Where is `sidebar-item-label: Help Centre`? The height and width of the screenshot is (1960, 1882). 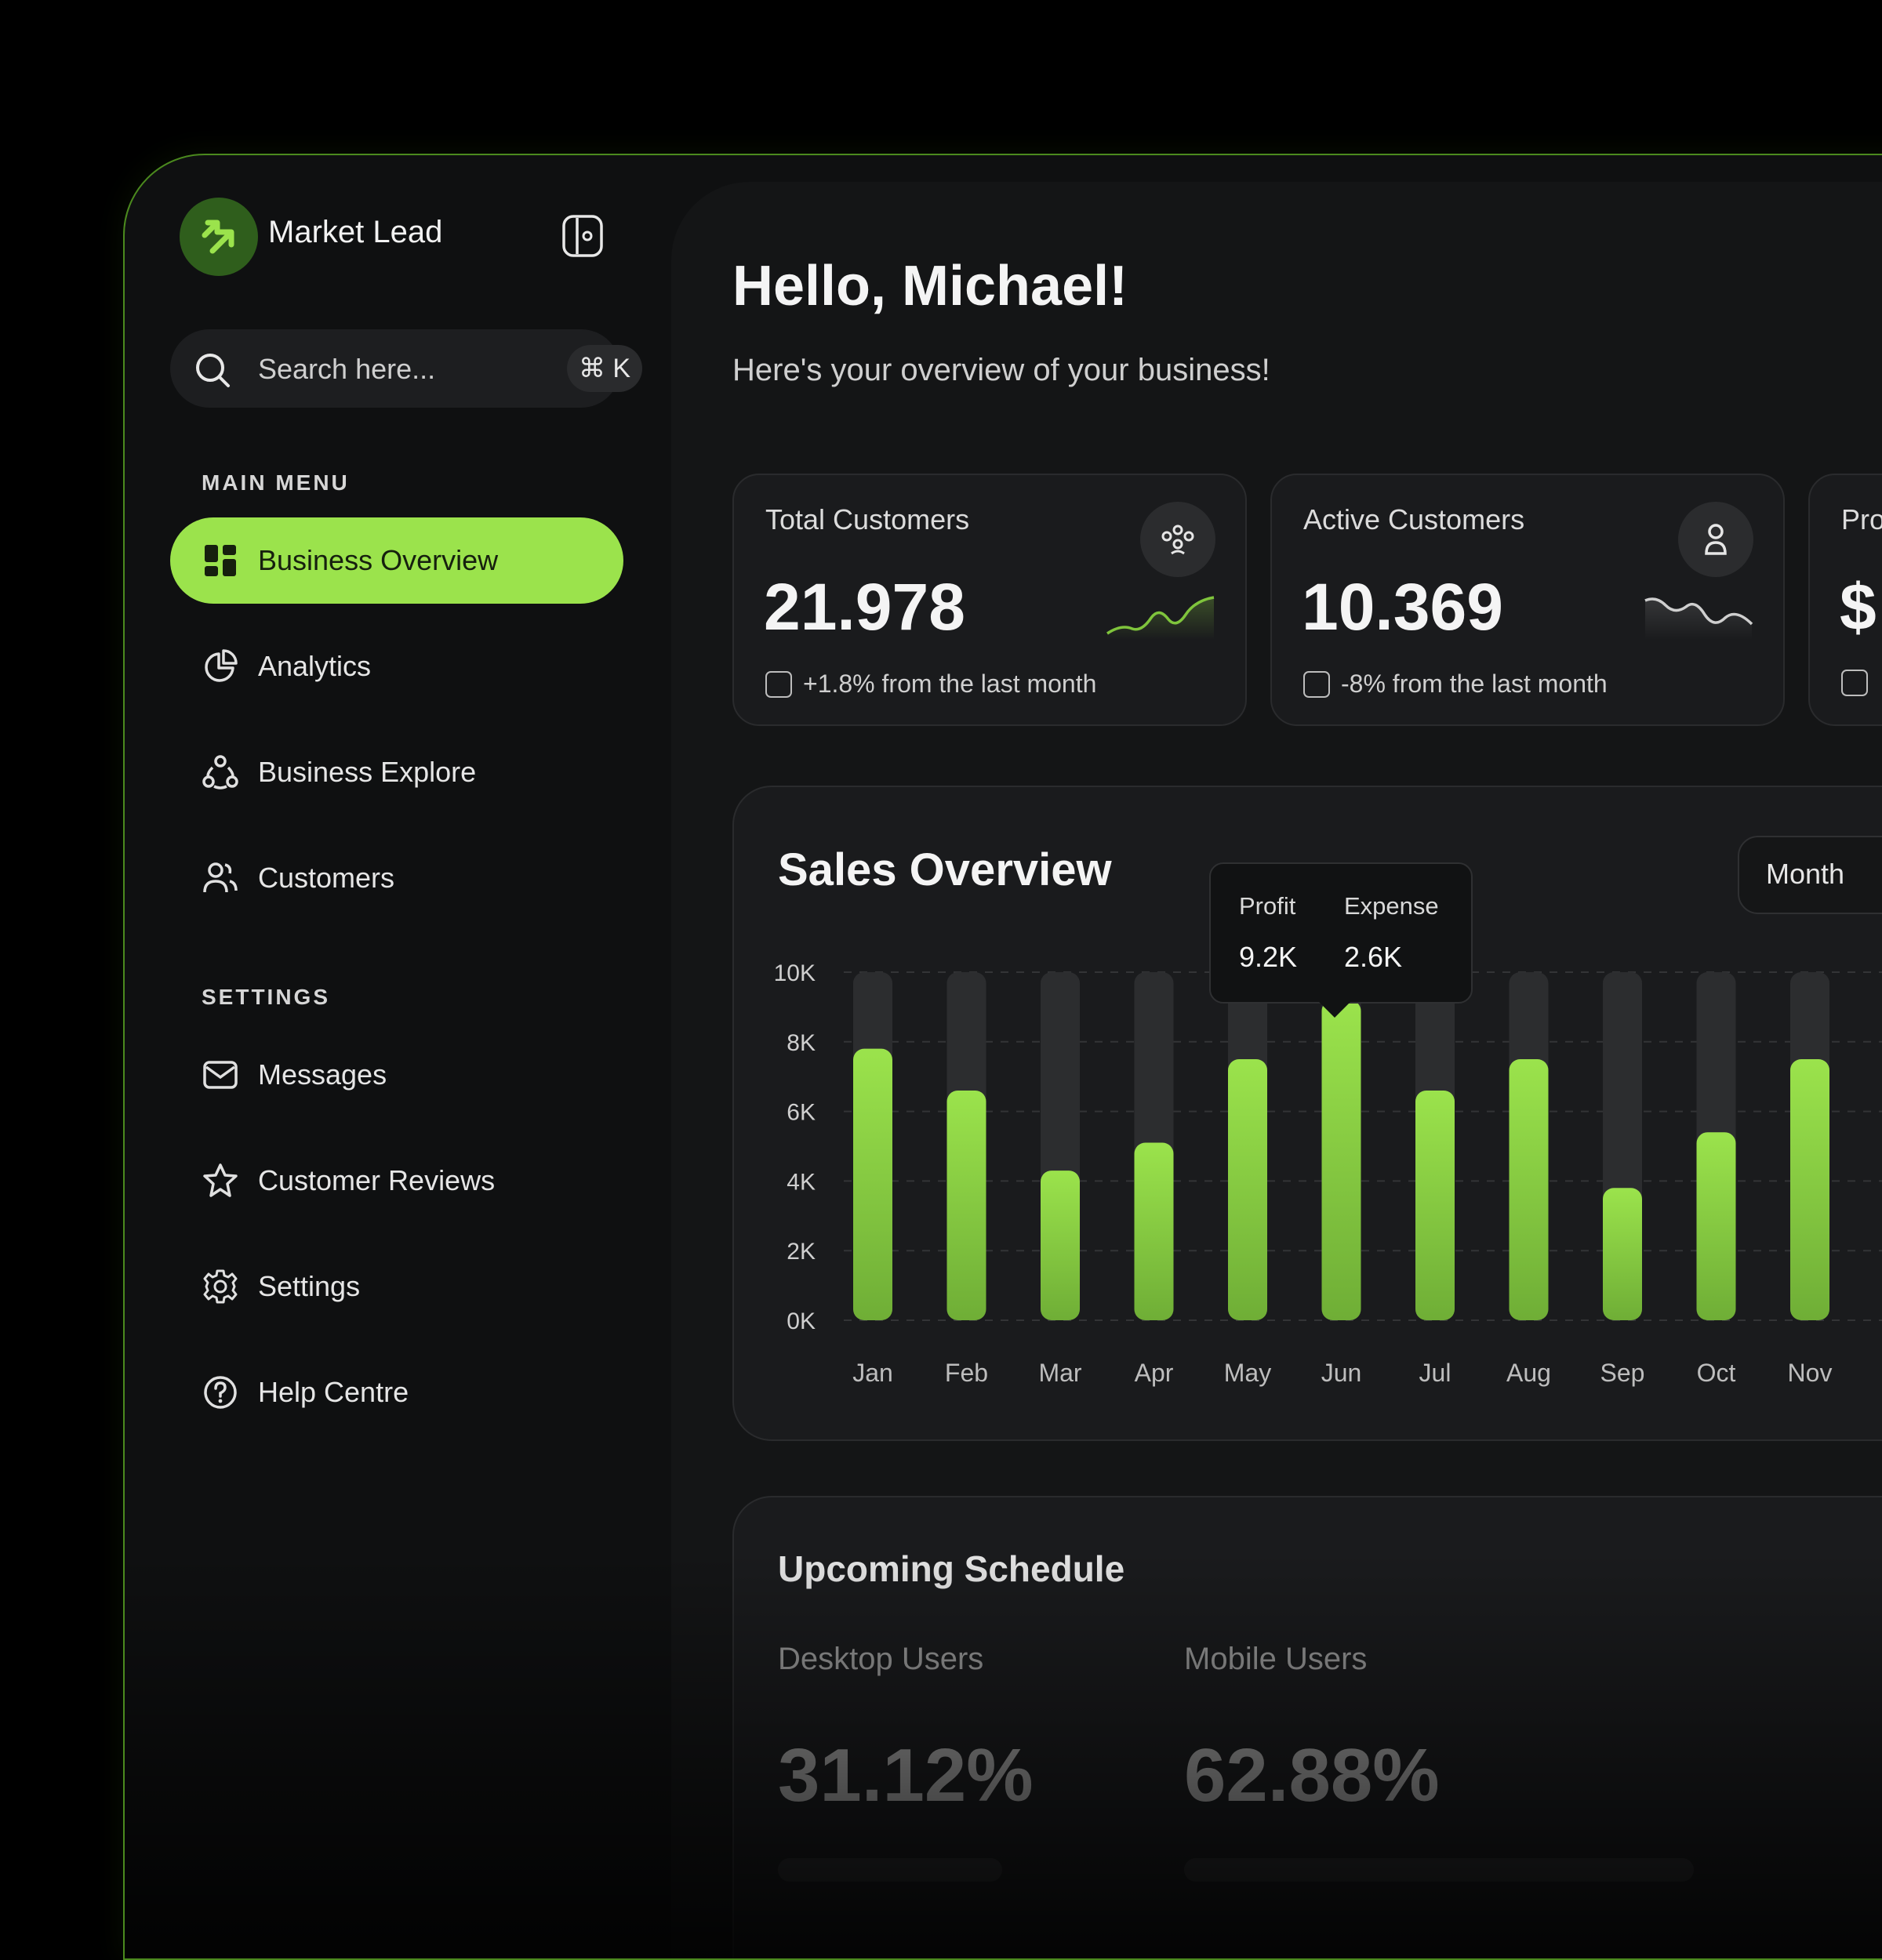
sidebar-item-label: Help Centre is located at coordinates (333, 1392).